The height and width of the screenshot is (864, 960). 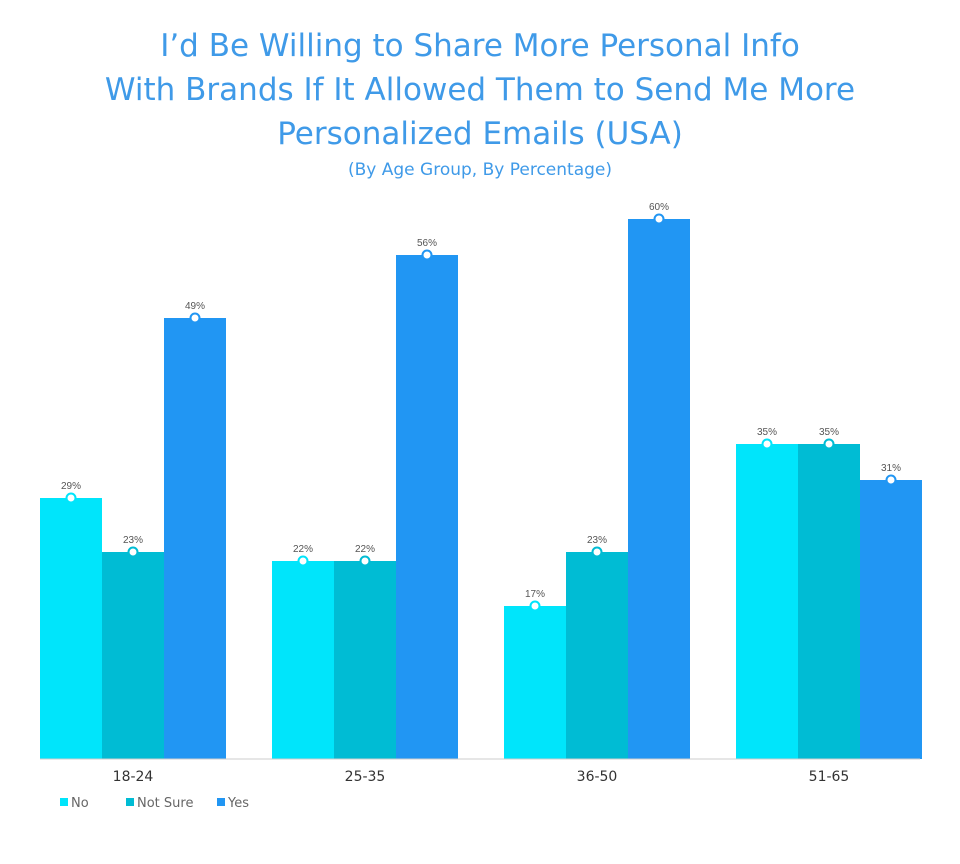 I want to click on data-label-51-65-no: 35%, so click(x=767, y=432).